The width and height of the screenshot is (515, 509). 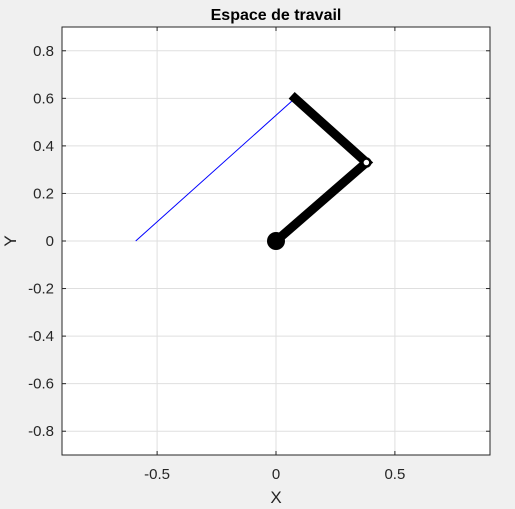 What do you see at coordinates (50, 241) in the screenshot?
I see `y-tick-label: 0` at bounding box center [50, 241].